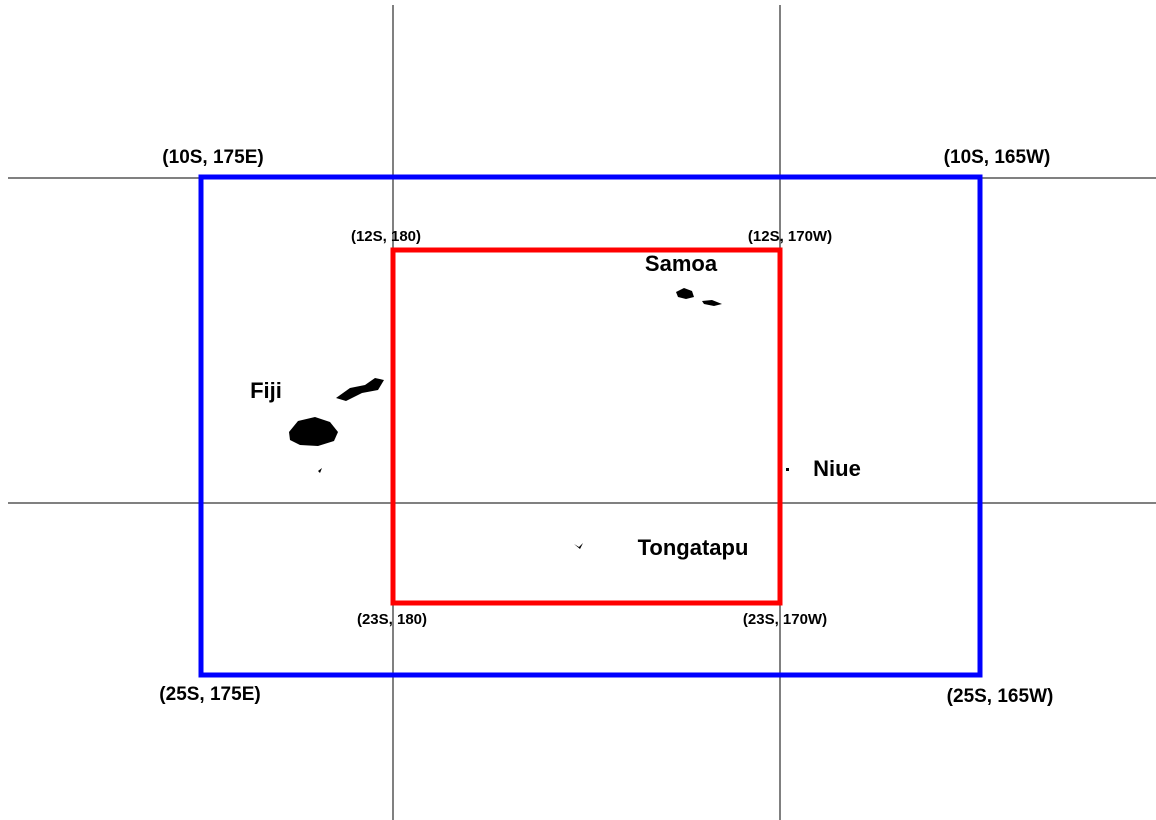  What do you see at coordinates (313, 431) in the screenshot?
I see `island-fiji-main` at bounding box center [313, 431].